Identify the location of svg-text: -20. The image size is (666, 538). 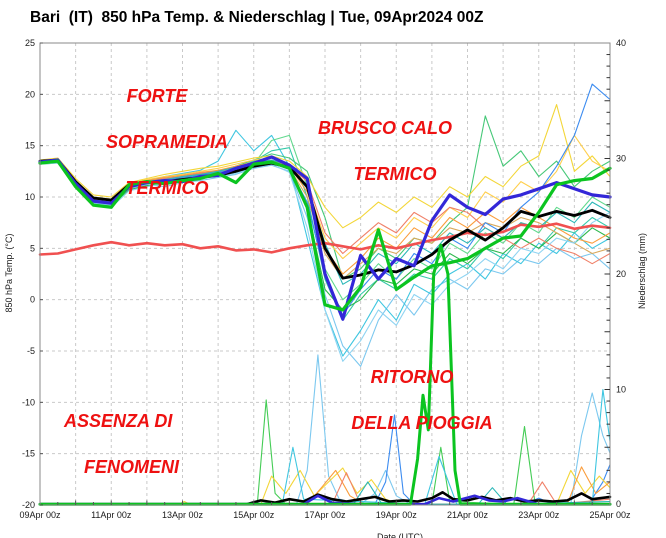
(28, 505).